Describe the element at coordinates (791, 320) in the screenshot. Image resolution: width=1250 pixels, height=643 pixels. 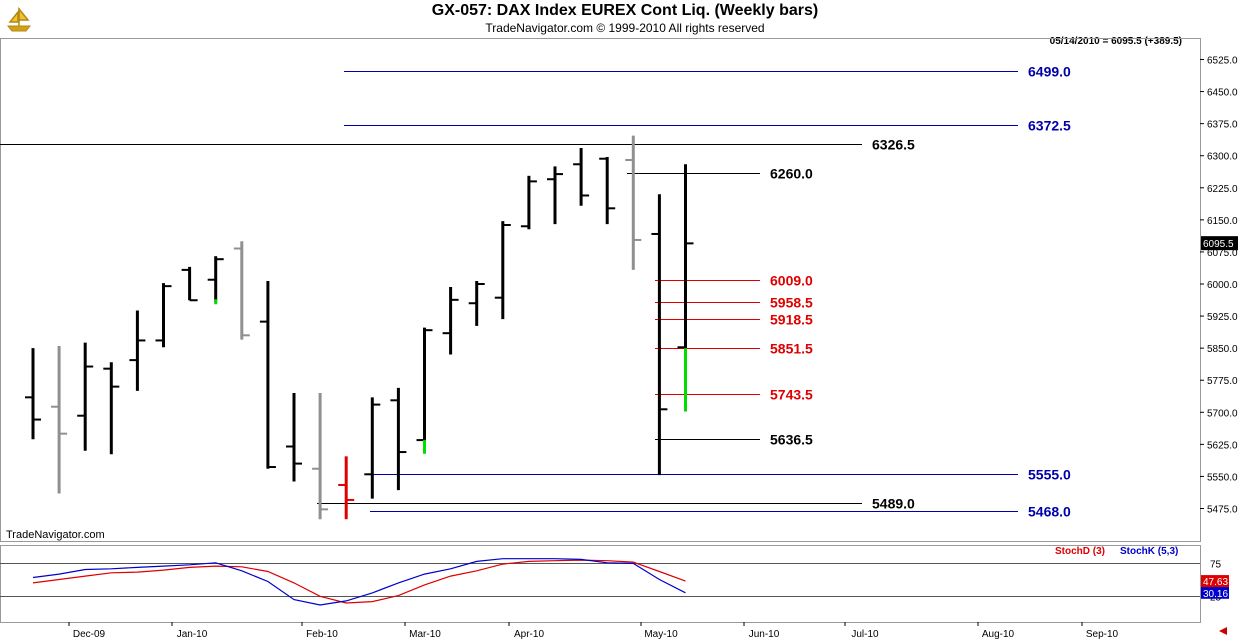
I see `level-label: 5918.5` at that location.